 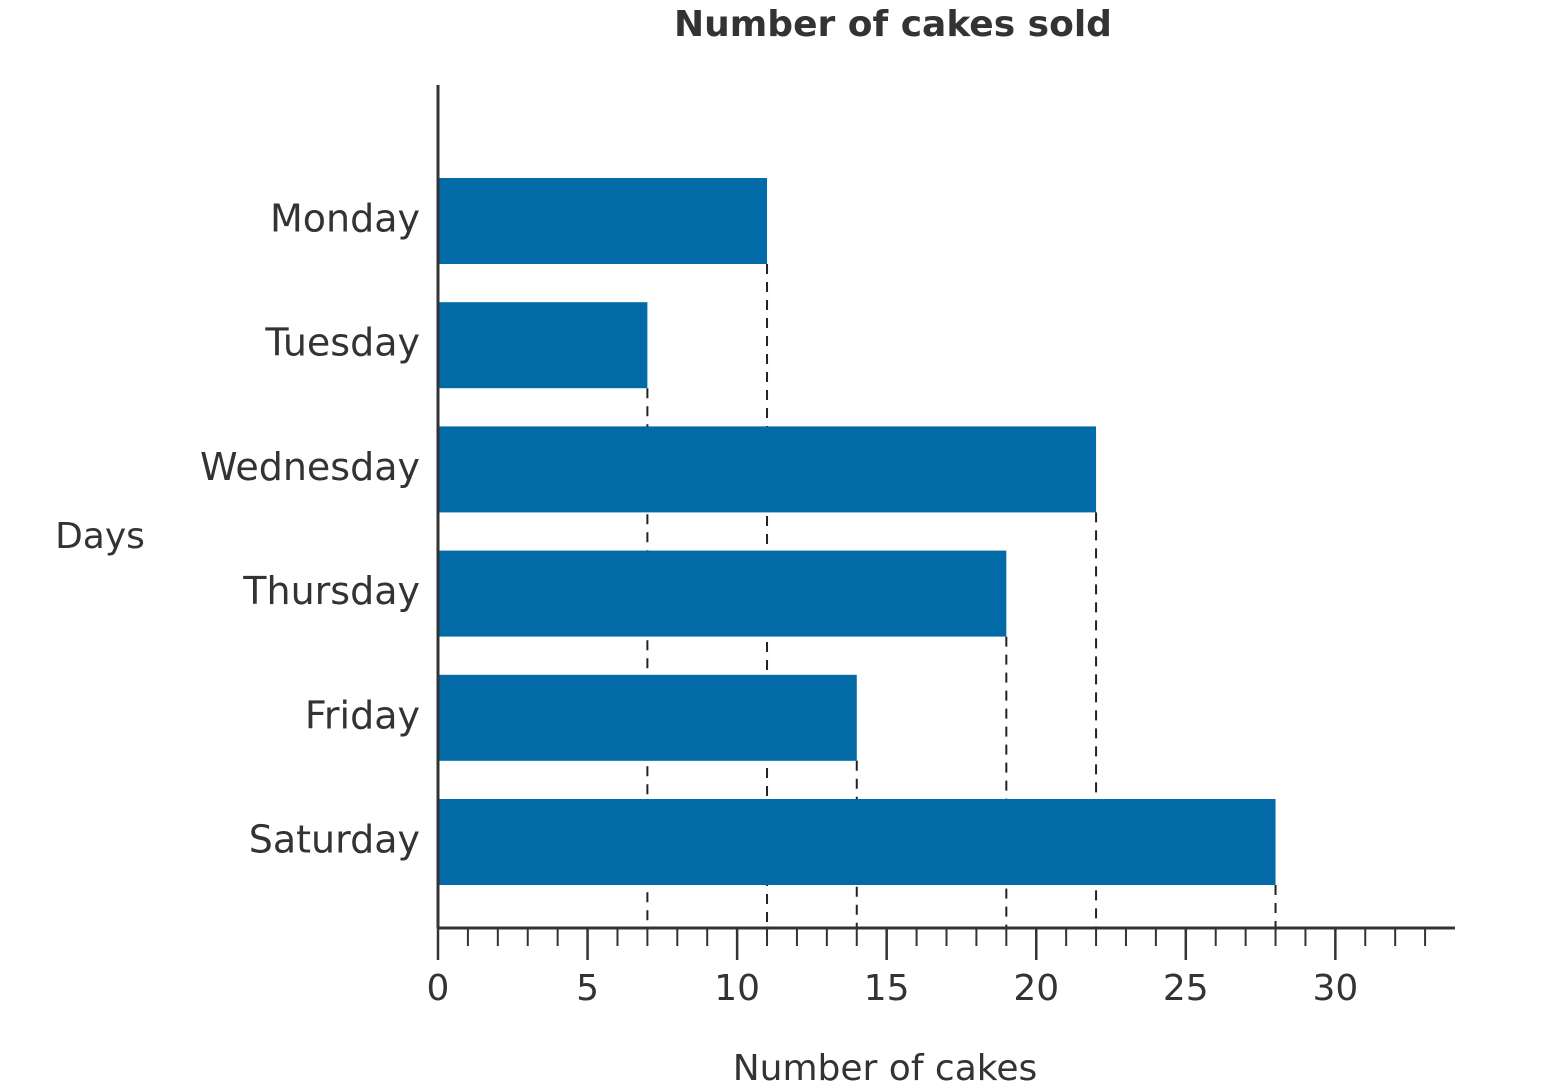 What do you see at coordinates (310, 467) in the screenshot?
I see `y-tick-label: Wednesday` at bounding box center [310, 467].